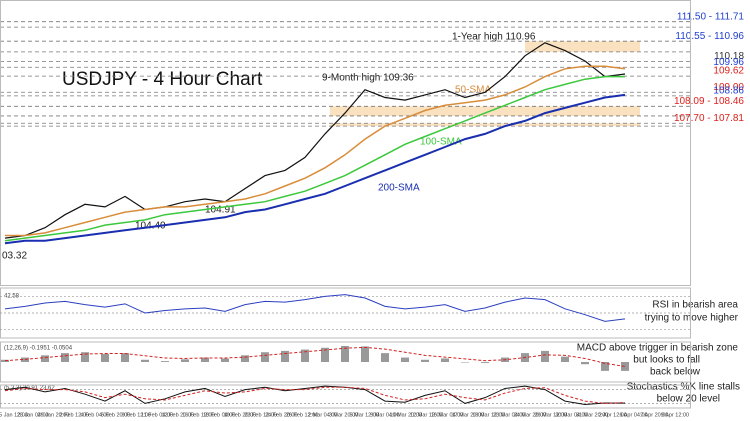  I want to click on level-label: 110.18, so click(729, 56).